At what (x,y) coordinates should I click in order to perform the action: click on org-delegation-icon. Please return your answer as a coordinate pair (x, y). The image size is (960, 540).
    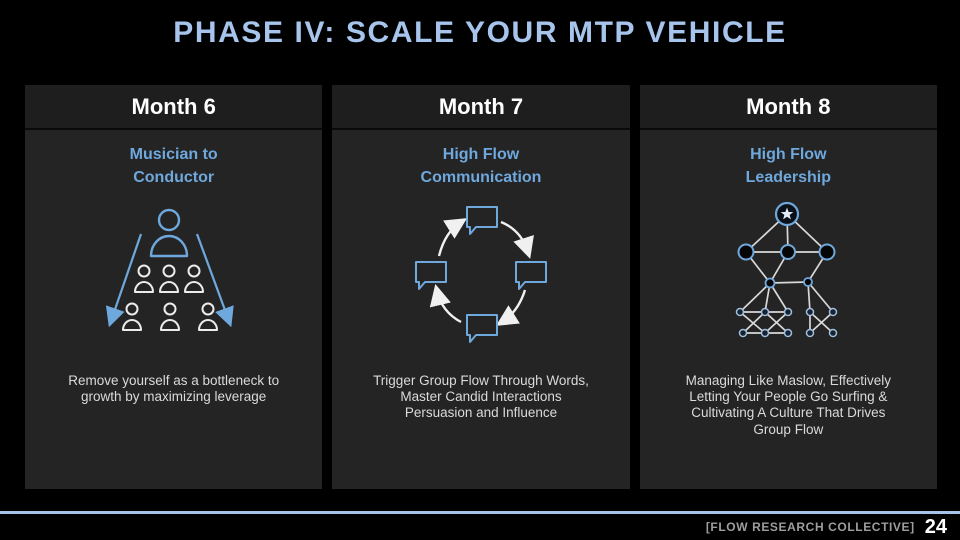
    Looking at the image, I should click on (173, 271).